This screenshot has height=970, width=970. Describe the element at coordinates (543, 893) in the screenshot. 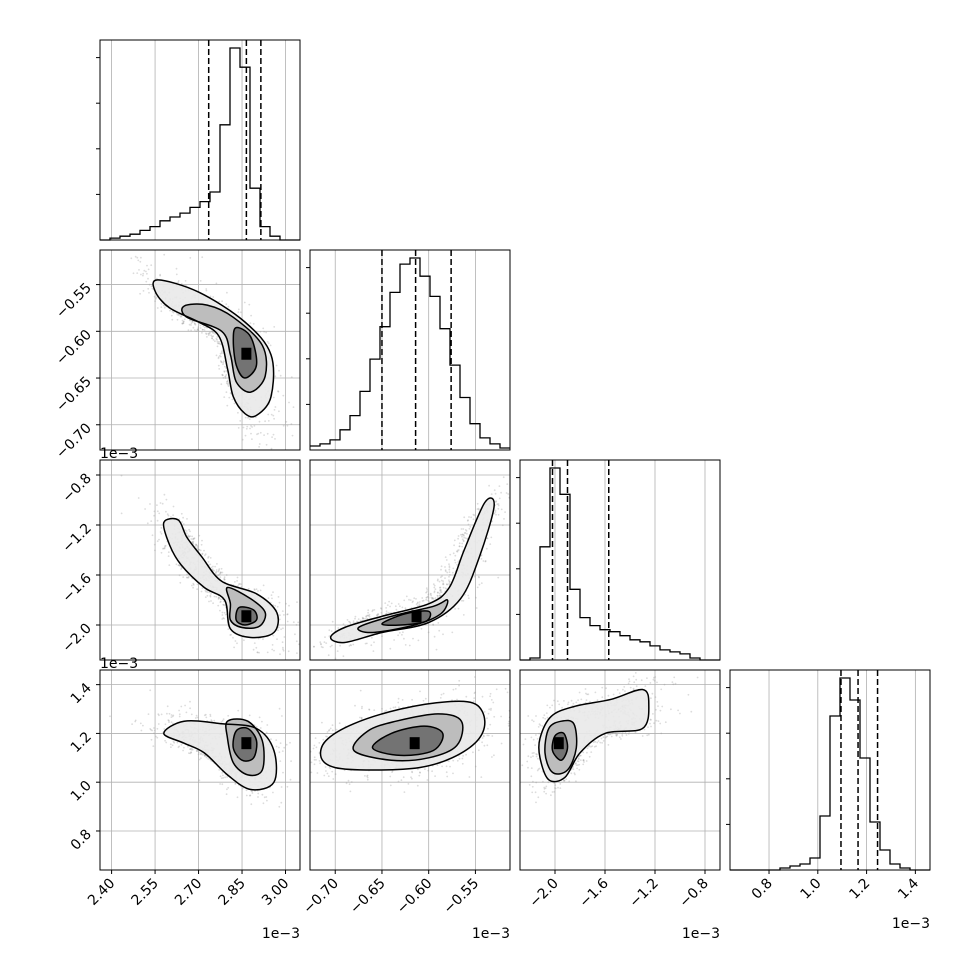

I see `x-tick-label: −2.0` at that location.